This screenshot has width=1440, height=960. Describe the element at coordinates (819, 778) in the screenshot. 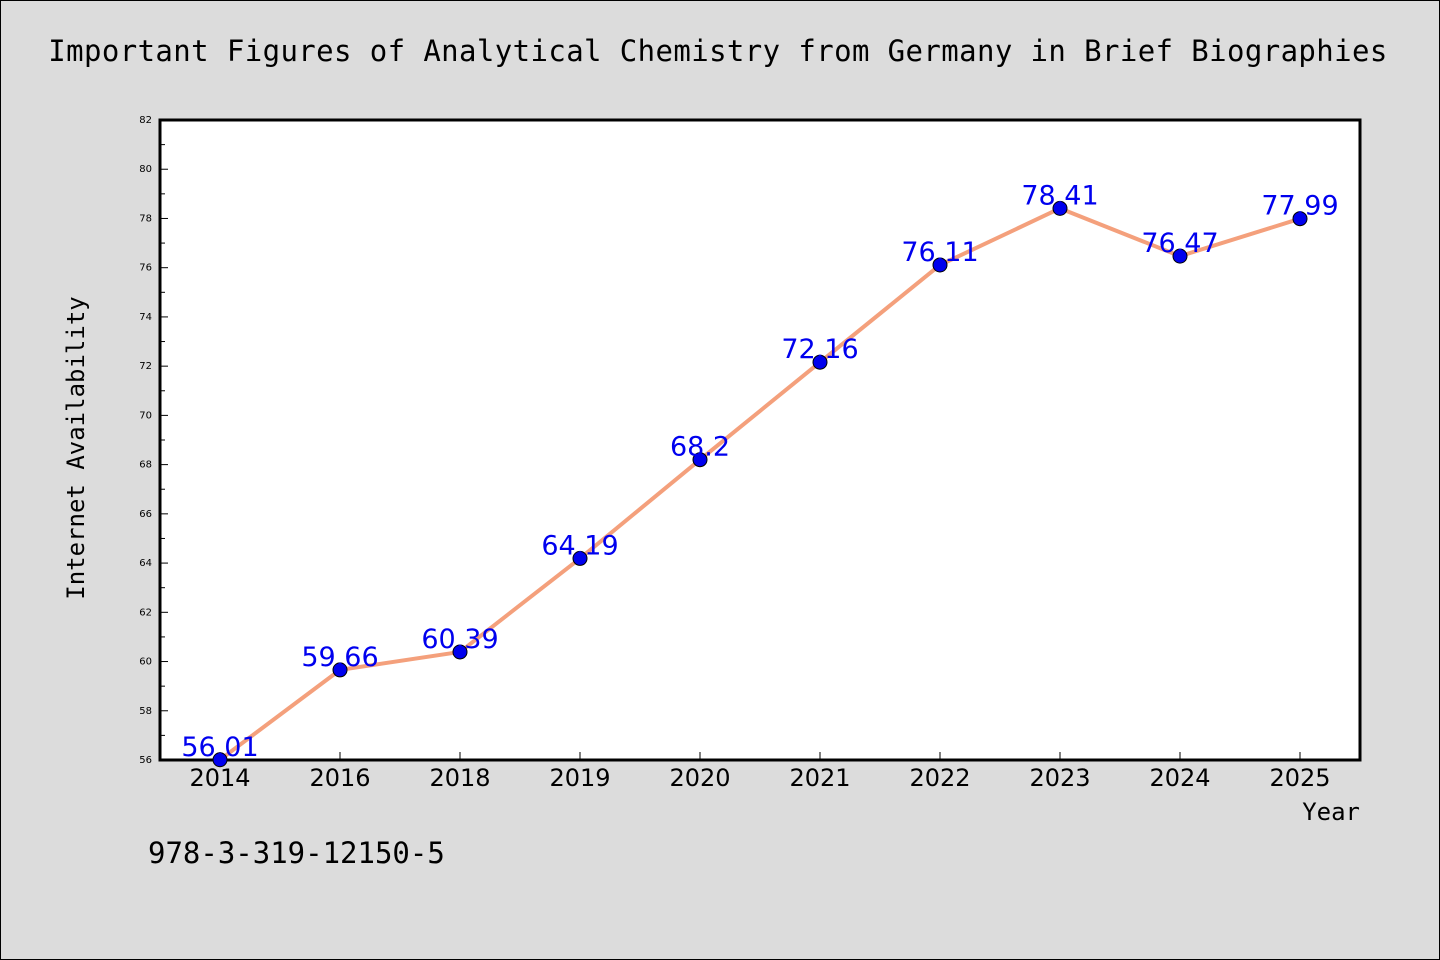

I see `x-tick-label: 2021` at that location.